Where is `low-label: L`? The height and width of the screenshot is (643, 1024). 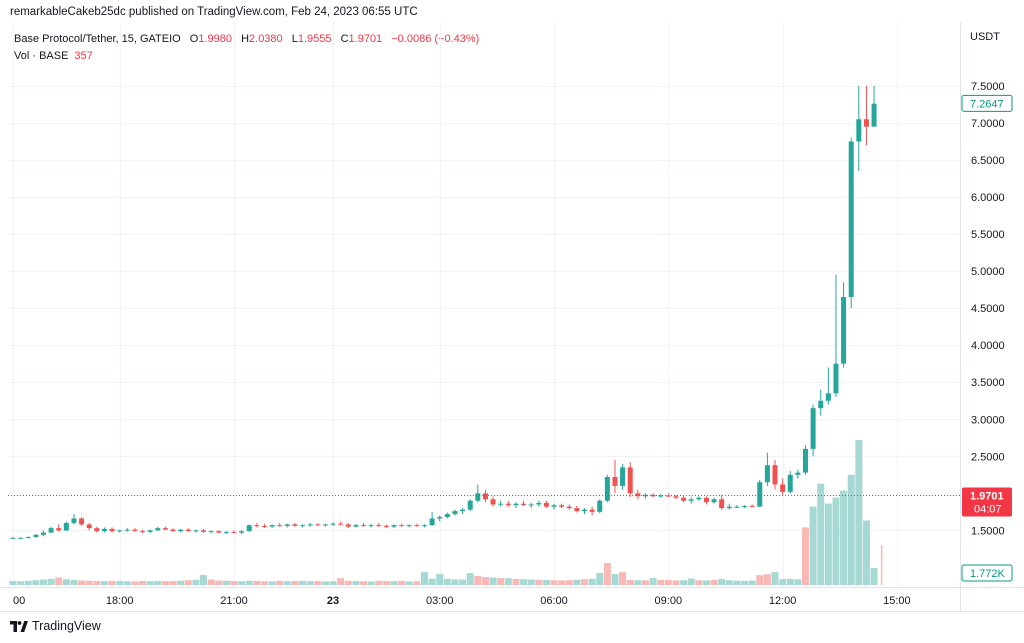
low-label: L is located at coordinates (294, 39).